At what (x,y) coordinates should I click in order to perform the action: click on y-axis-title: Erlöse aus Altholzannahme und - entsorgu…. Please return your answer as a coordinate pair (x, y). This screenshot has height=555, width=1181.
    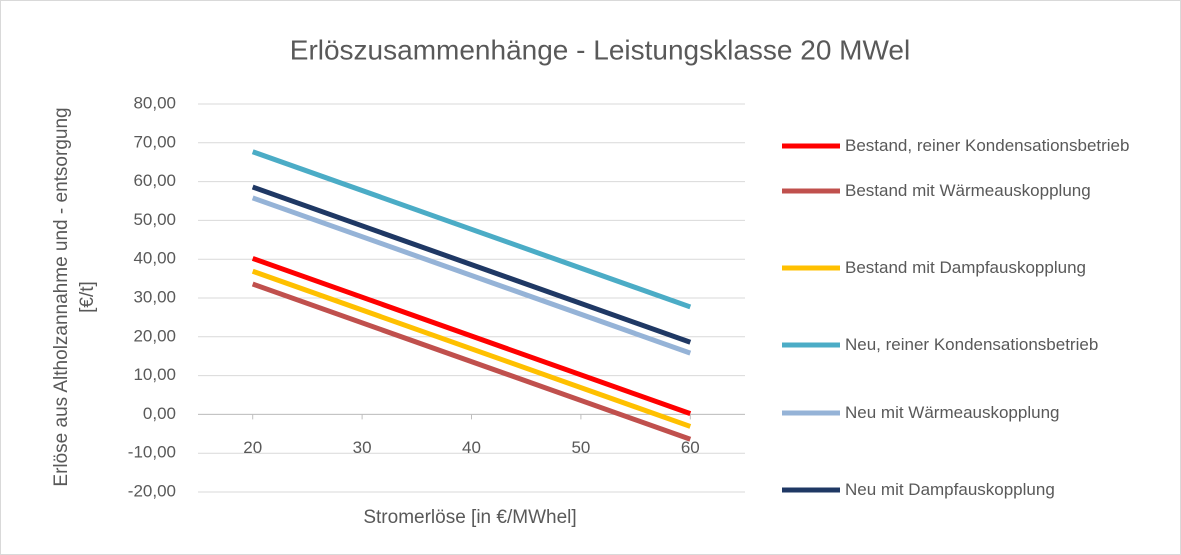
    Looking at the image, I should click on (74, 297).